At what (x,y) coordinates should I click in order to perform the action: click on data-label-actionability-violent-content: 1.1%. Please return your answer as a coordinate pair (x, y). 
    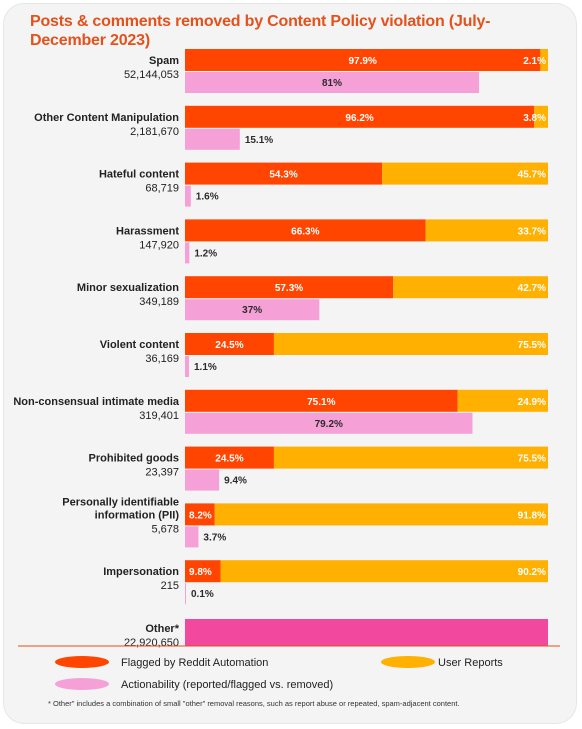
    Looking at the image, I should click on (205, 367).